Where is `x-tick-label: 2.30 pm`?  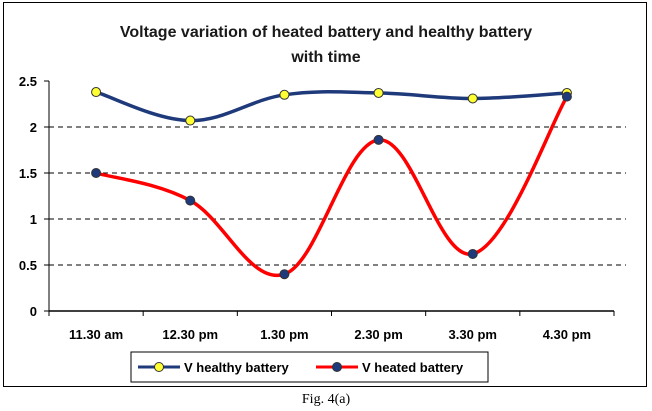
x-tick-label: 2.30 pm is located at coordinates (378, 334).